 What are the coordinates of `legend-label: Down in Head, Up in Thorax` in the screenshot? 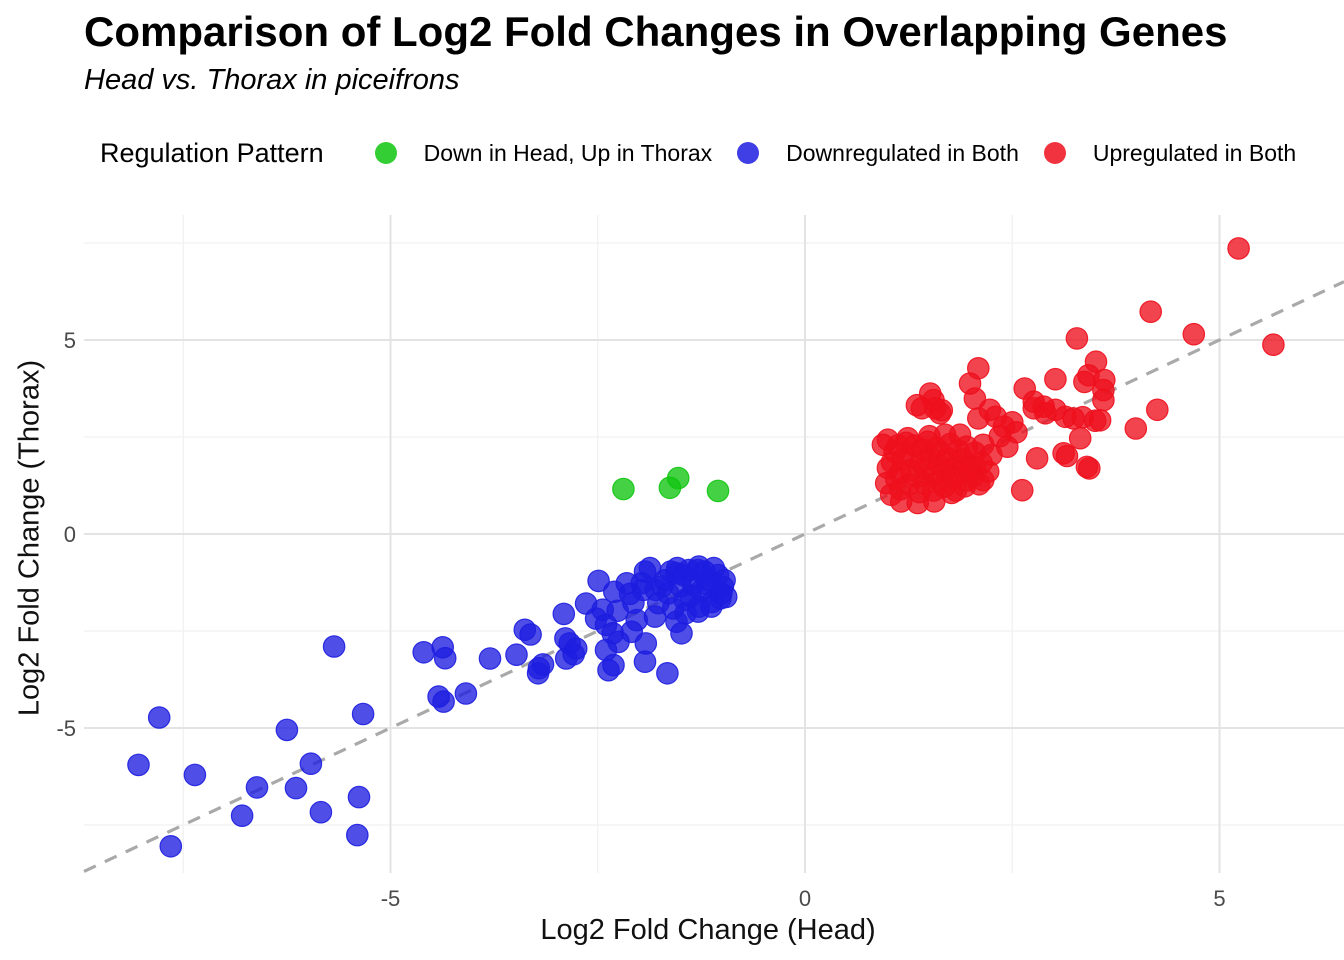 It's located at (568, 152).